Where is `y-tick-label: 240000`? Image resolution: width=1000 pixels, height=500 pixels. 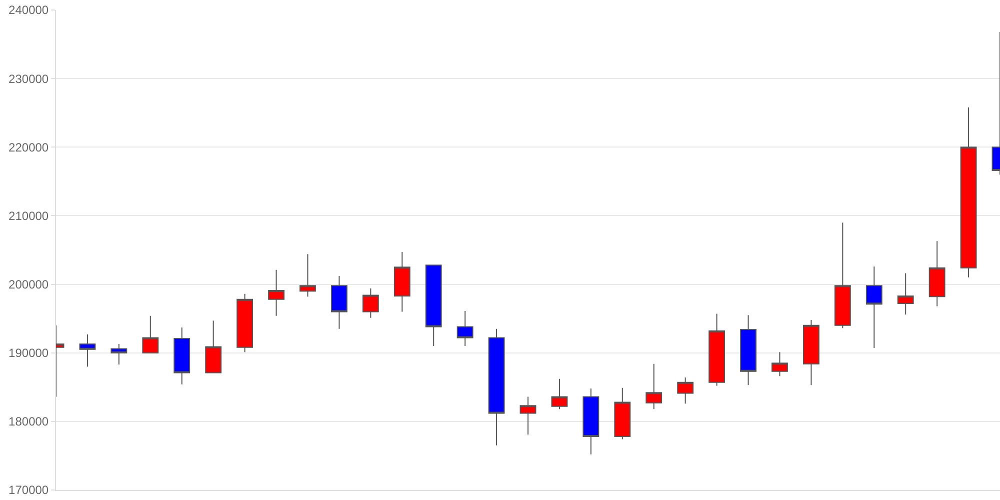 y-tick-label: 240000 is located at coordinates (28, 10).